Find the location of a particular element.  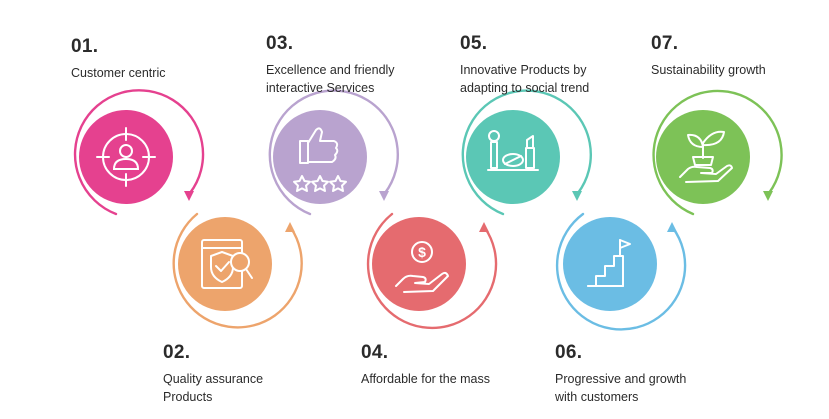

step-2-ring is located at coordinates (237, 270).